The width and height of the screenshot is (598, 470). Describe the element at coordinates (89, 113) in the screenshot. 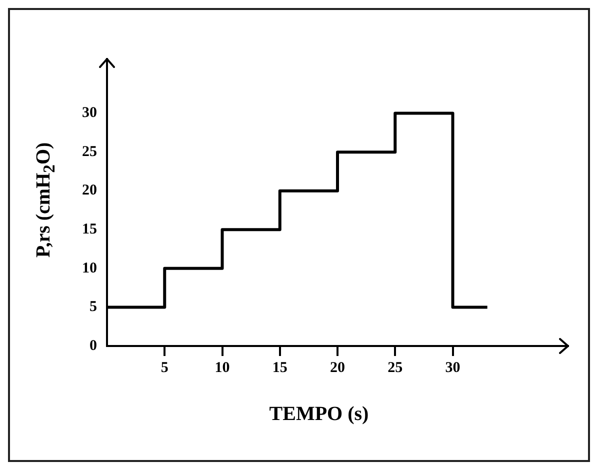

I see `y-tick-label: 30` at that location.